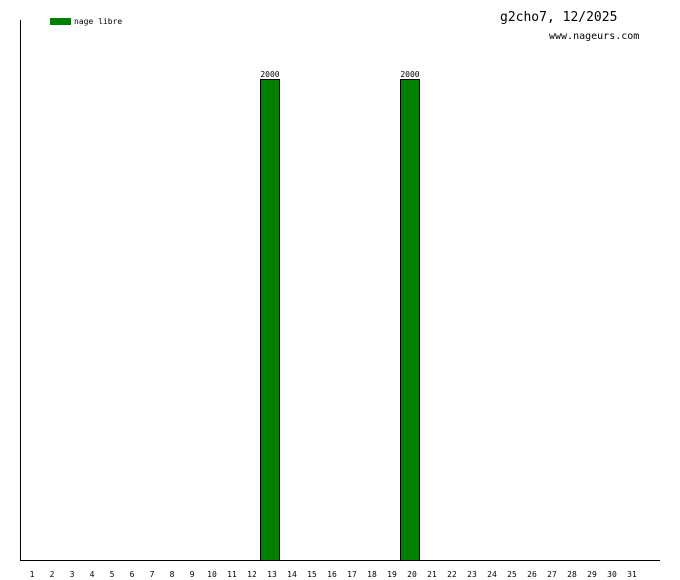 The height and width of the screenshot is (580, 680). I want to click on x-tick-label: 20, so click(412, 574).